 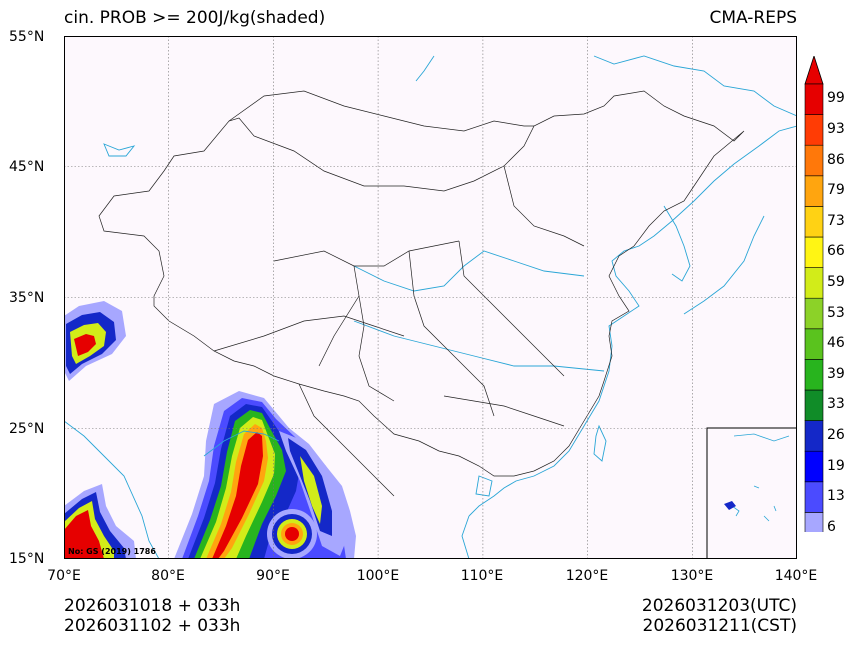 I want to click on lon-label-70: 70°E, so click(x=64, y=576).